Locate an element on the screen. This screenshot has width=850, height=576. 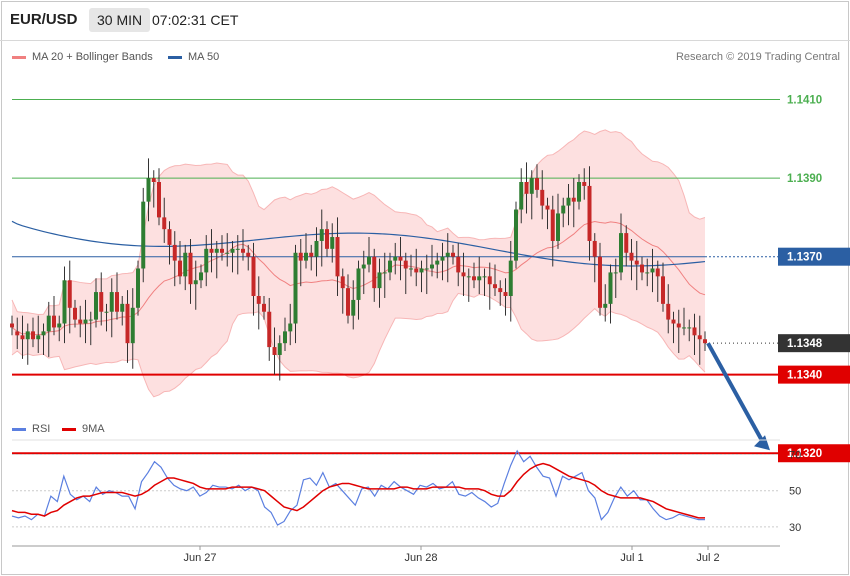
level-label: 1.1340 is located at coordinates (804, 376).